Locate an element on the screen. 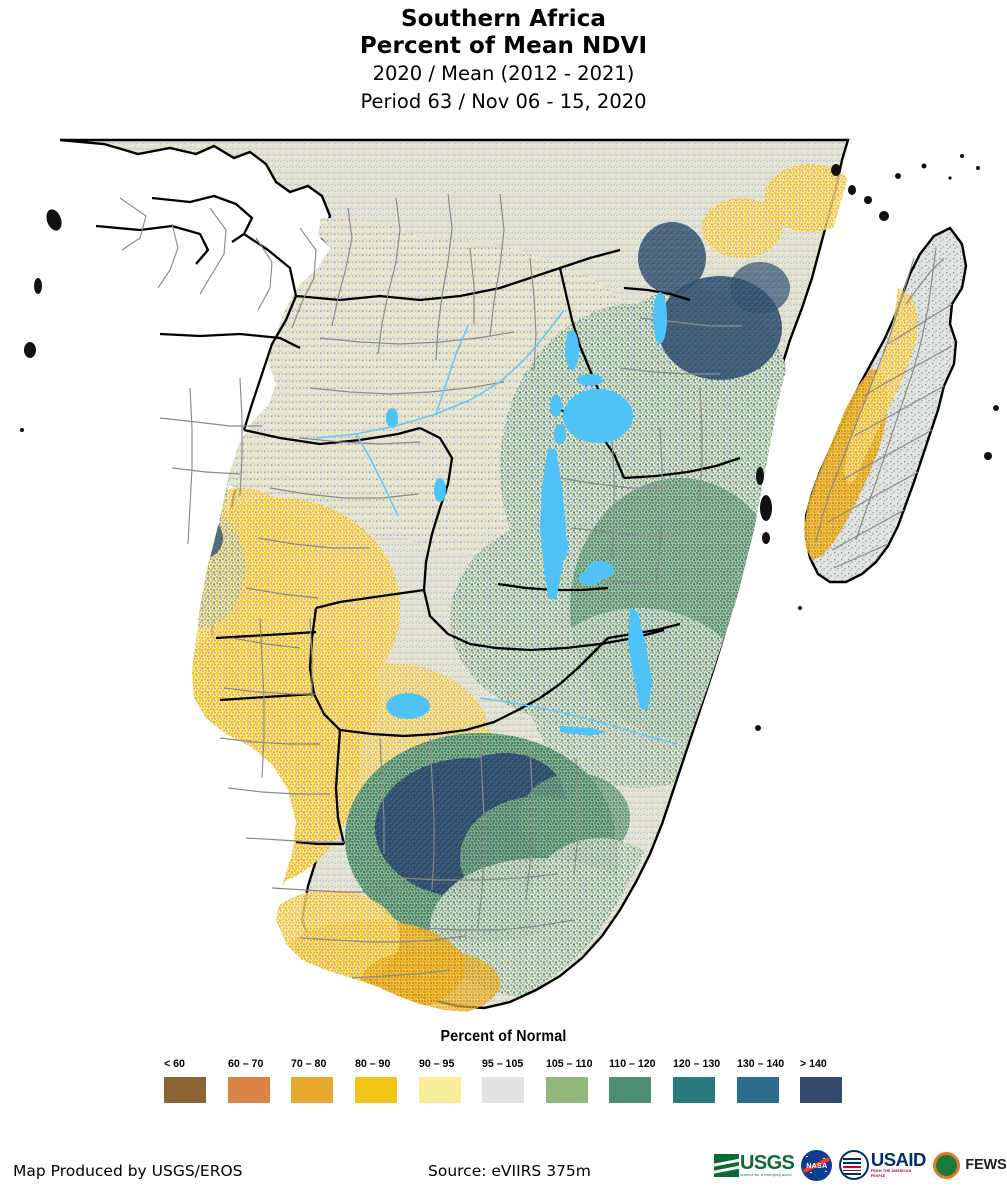 This screenshot has width=1007, height=1195. lake-mai-ndombe is located at coordinates (392, 418).